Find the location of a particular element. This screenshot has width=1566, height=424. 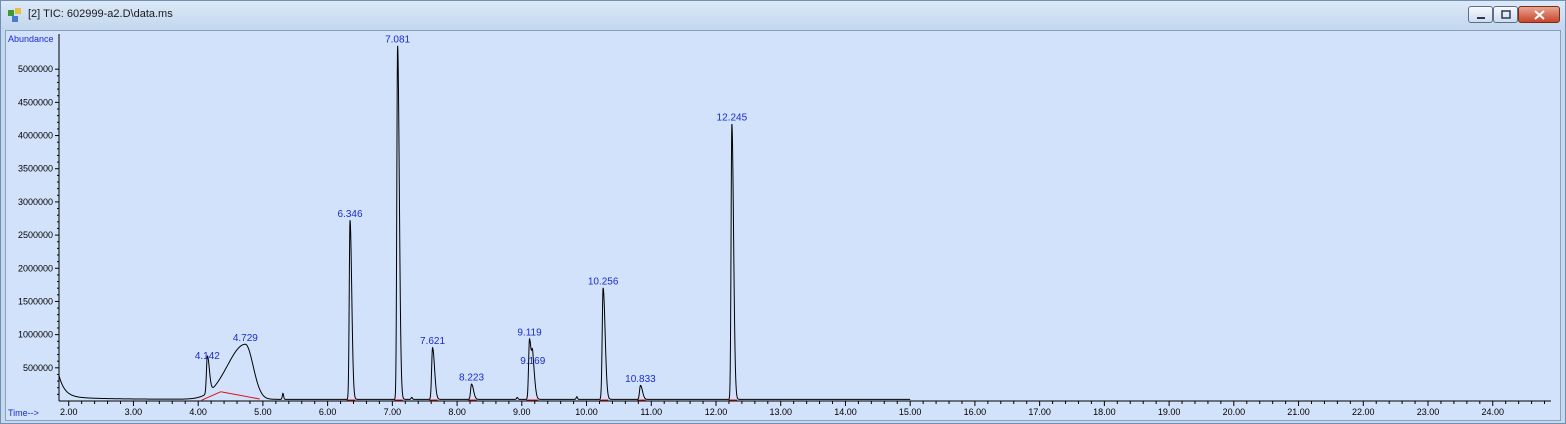

peak-label: 6.346 is located at coordinates (350, 214).